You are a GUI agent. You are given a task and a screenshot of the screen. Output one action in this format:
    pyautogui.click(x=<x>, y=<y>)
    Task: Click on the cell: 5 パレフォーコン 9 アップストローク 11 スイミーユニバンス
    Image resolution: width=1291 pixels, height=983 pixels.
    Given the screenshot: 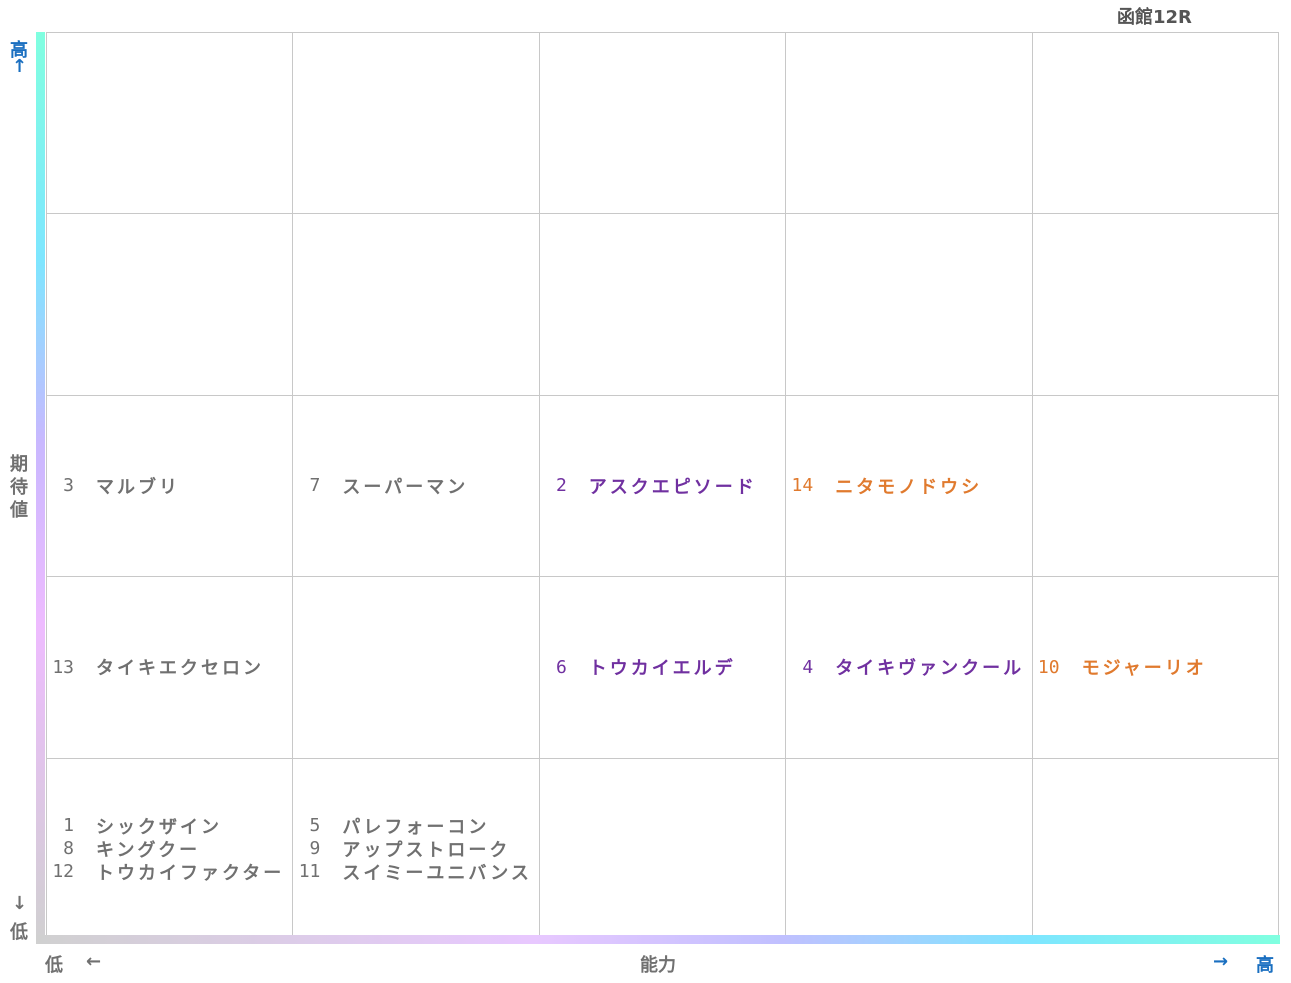 What is the action you would take?
    pyautogui.click(x=415, y=849)
    